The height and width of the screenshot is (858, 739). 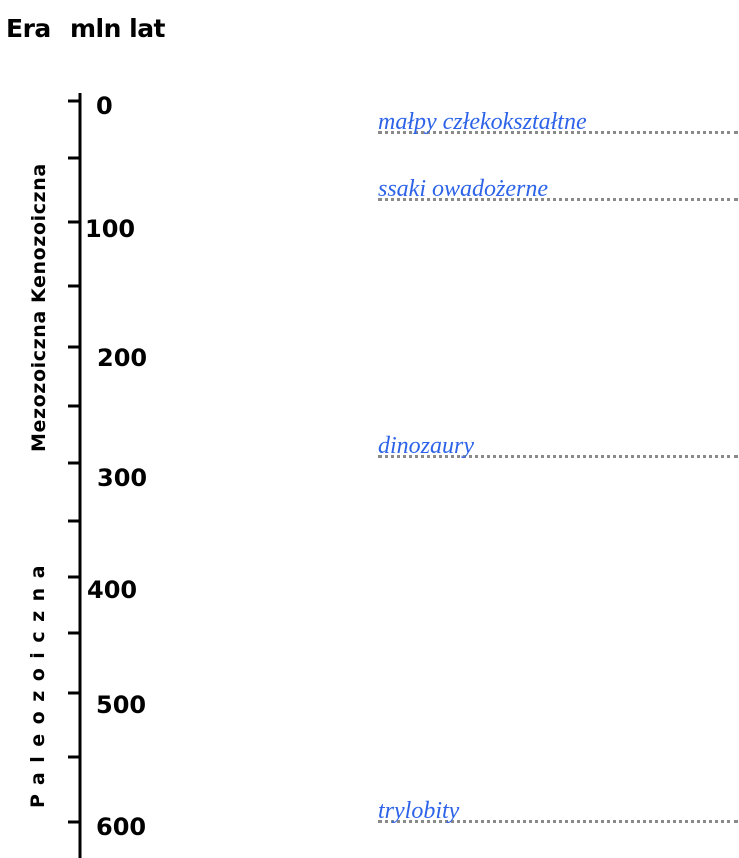 What do you see at coordinates (122, 478) in the screenshot?
I see `tick-label-300: 300` at bounding box center [122, 478].